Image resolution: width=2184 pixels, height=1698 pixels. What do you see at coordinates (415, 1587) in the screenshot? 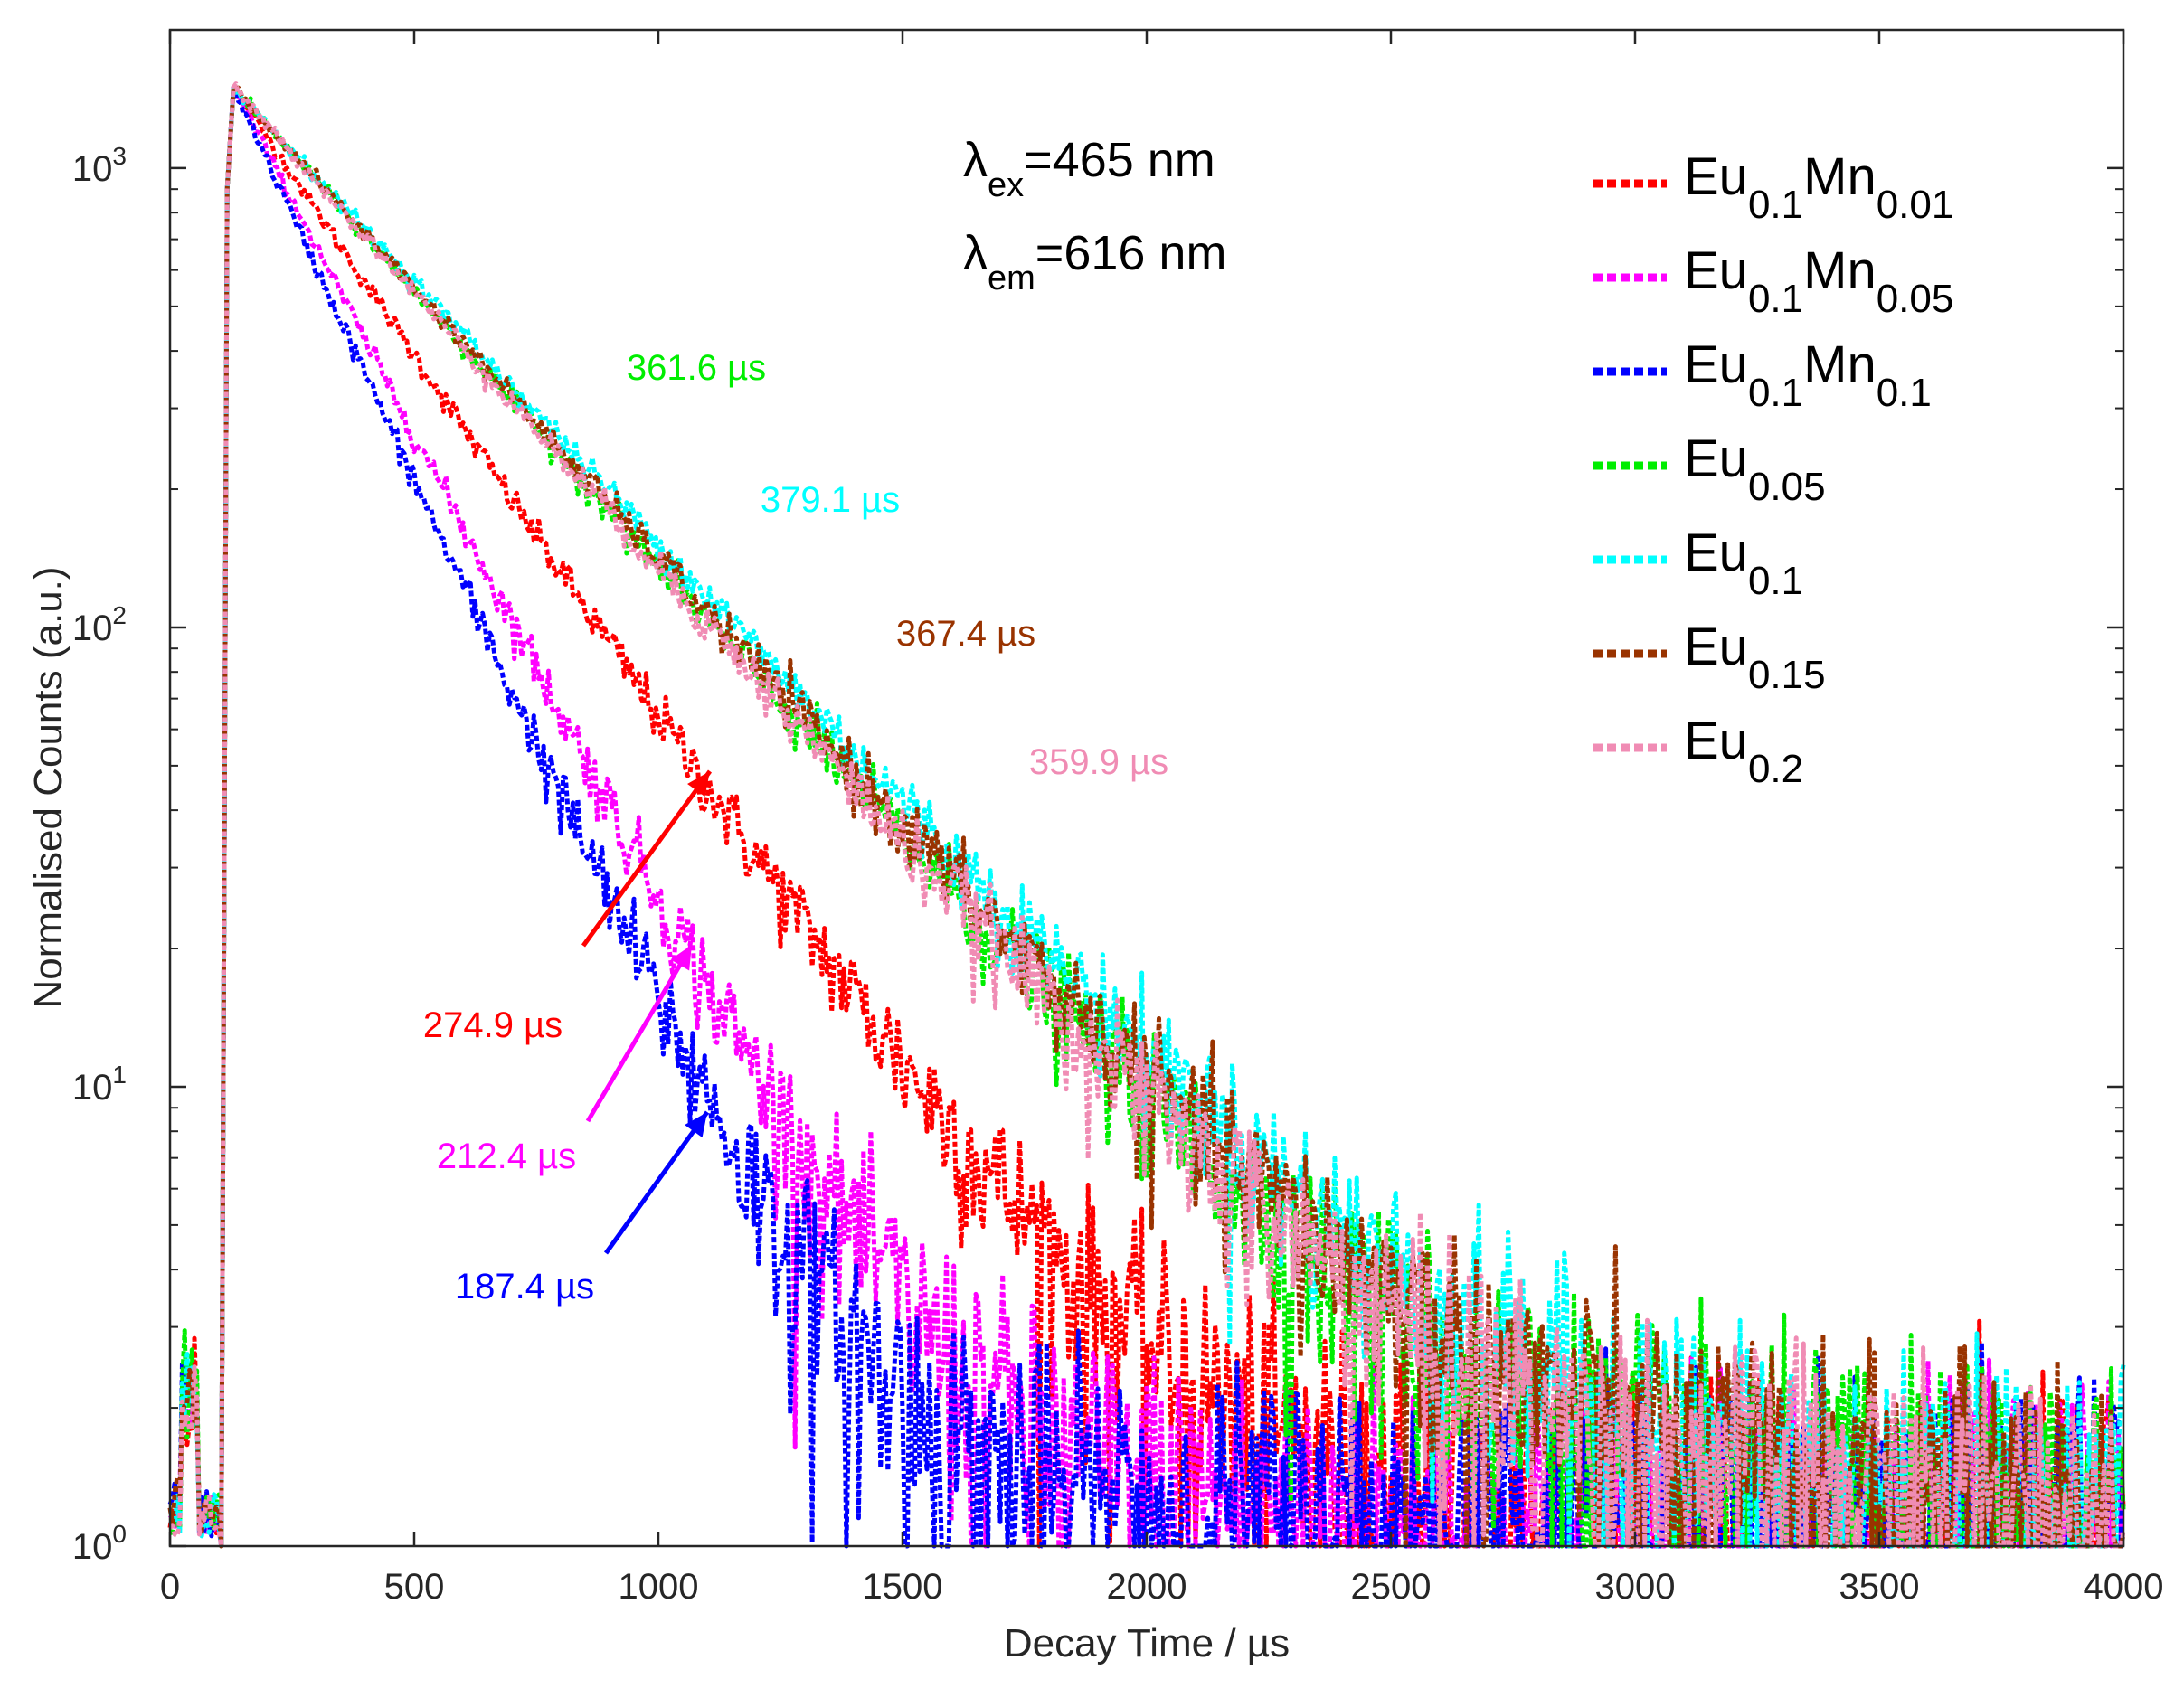
I see `x-tick-label: 500` at bounding box center [415, 1587].